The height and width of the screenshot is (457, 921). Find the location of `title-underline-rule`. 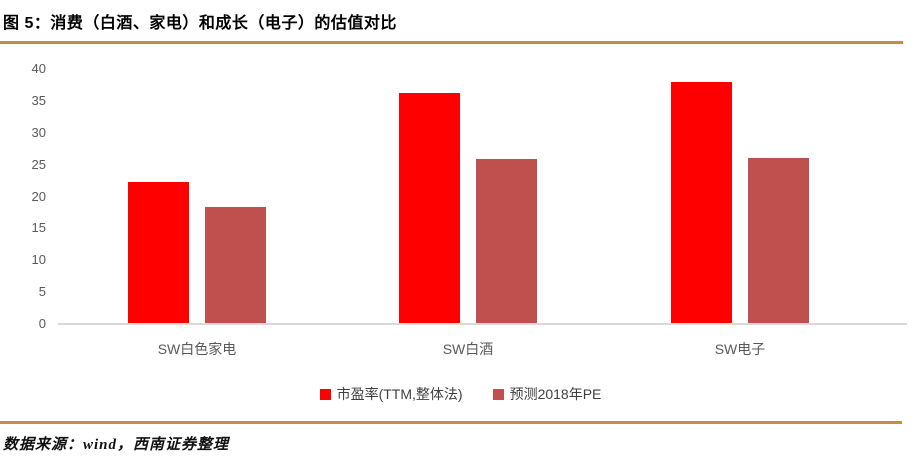

title-underline-rule is located at coordinates (451, 42).